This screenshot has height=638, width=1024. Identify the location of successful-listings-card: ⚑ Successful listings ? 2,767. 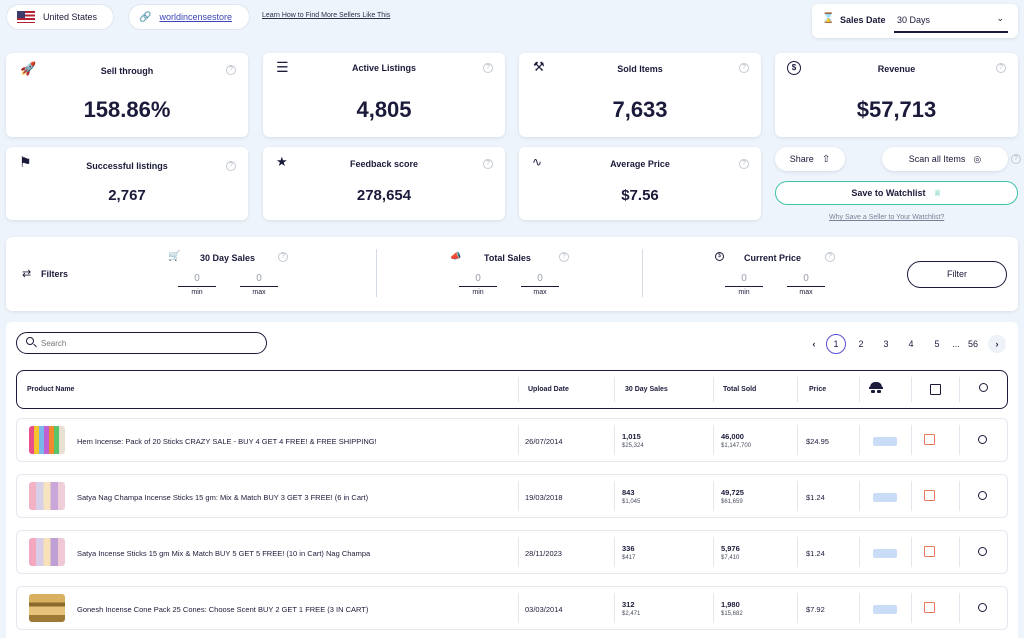
(127, 183).